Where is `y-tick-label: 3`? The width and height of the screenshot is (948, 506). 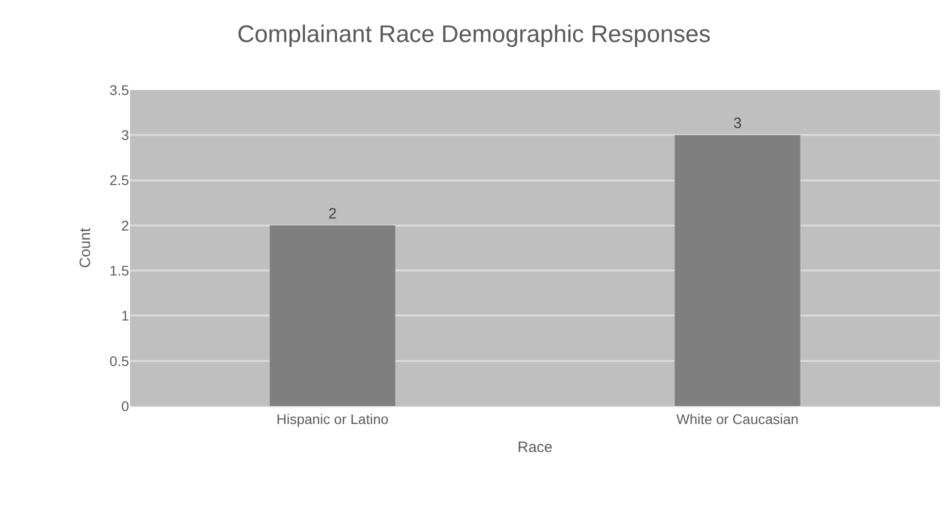
y-tick-label: 3 is located at coordinates (125, 135).